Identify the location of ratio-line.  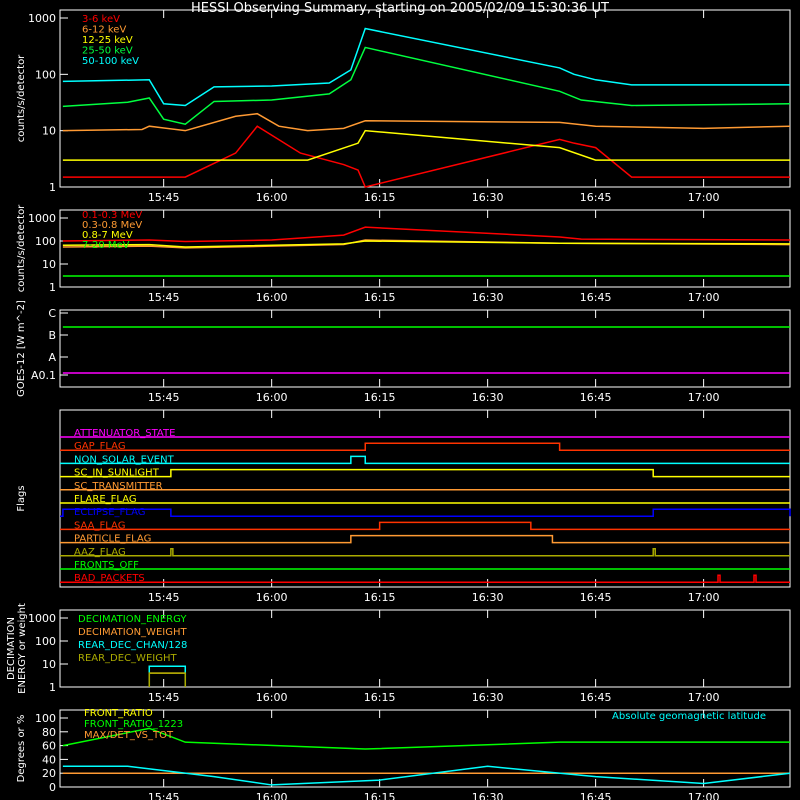
(426, 775).